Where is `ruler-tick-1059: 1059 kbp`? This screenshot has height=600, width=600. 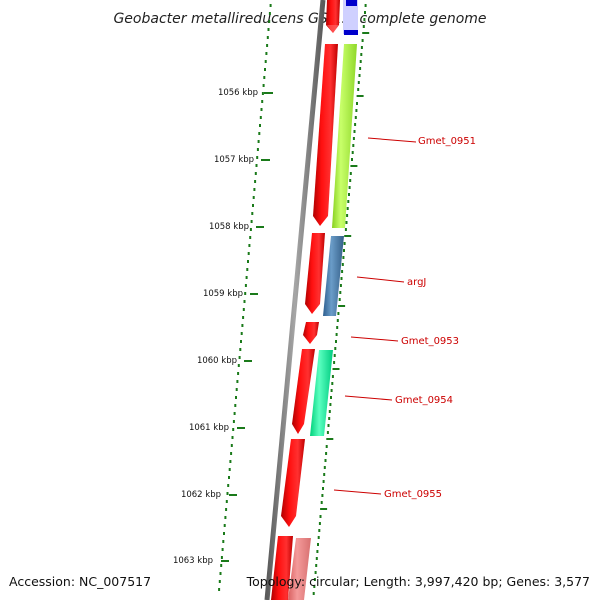
ruler-tick-1059: 1059 kbp is located at coordinates (230, 294).